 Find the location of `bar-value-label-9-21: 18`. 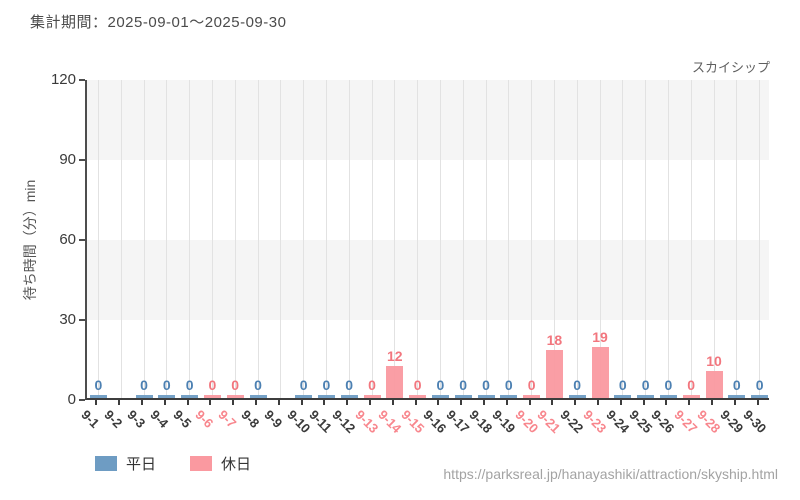

bar-value-label-9-21: 18 is located at coordinates (554, 340).